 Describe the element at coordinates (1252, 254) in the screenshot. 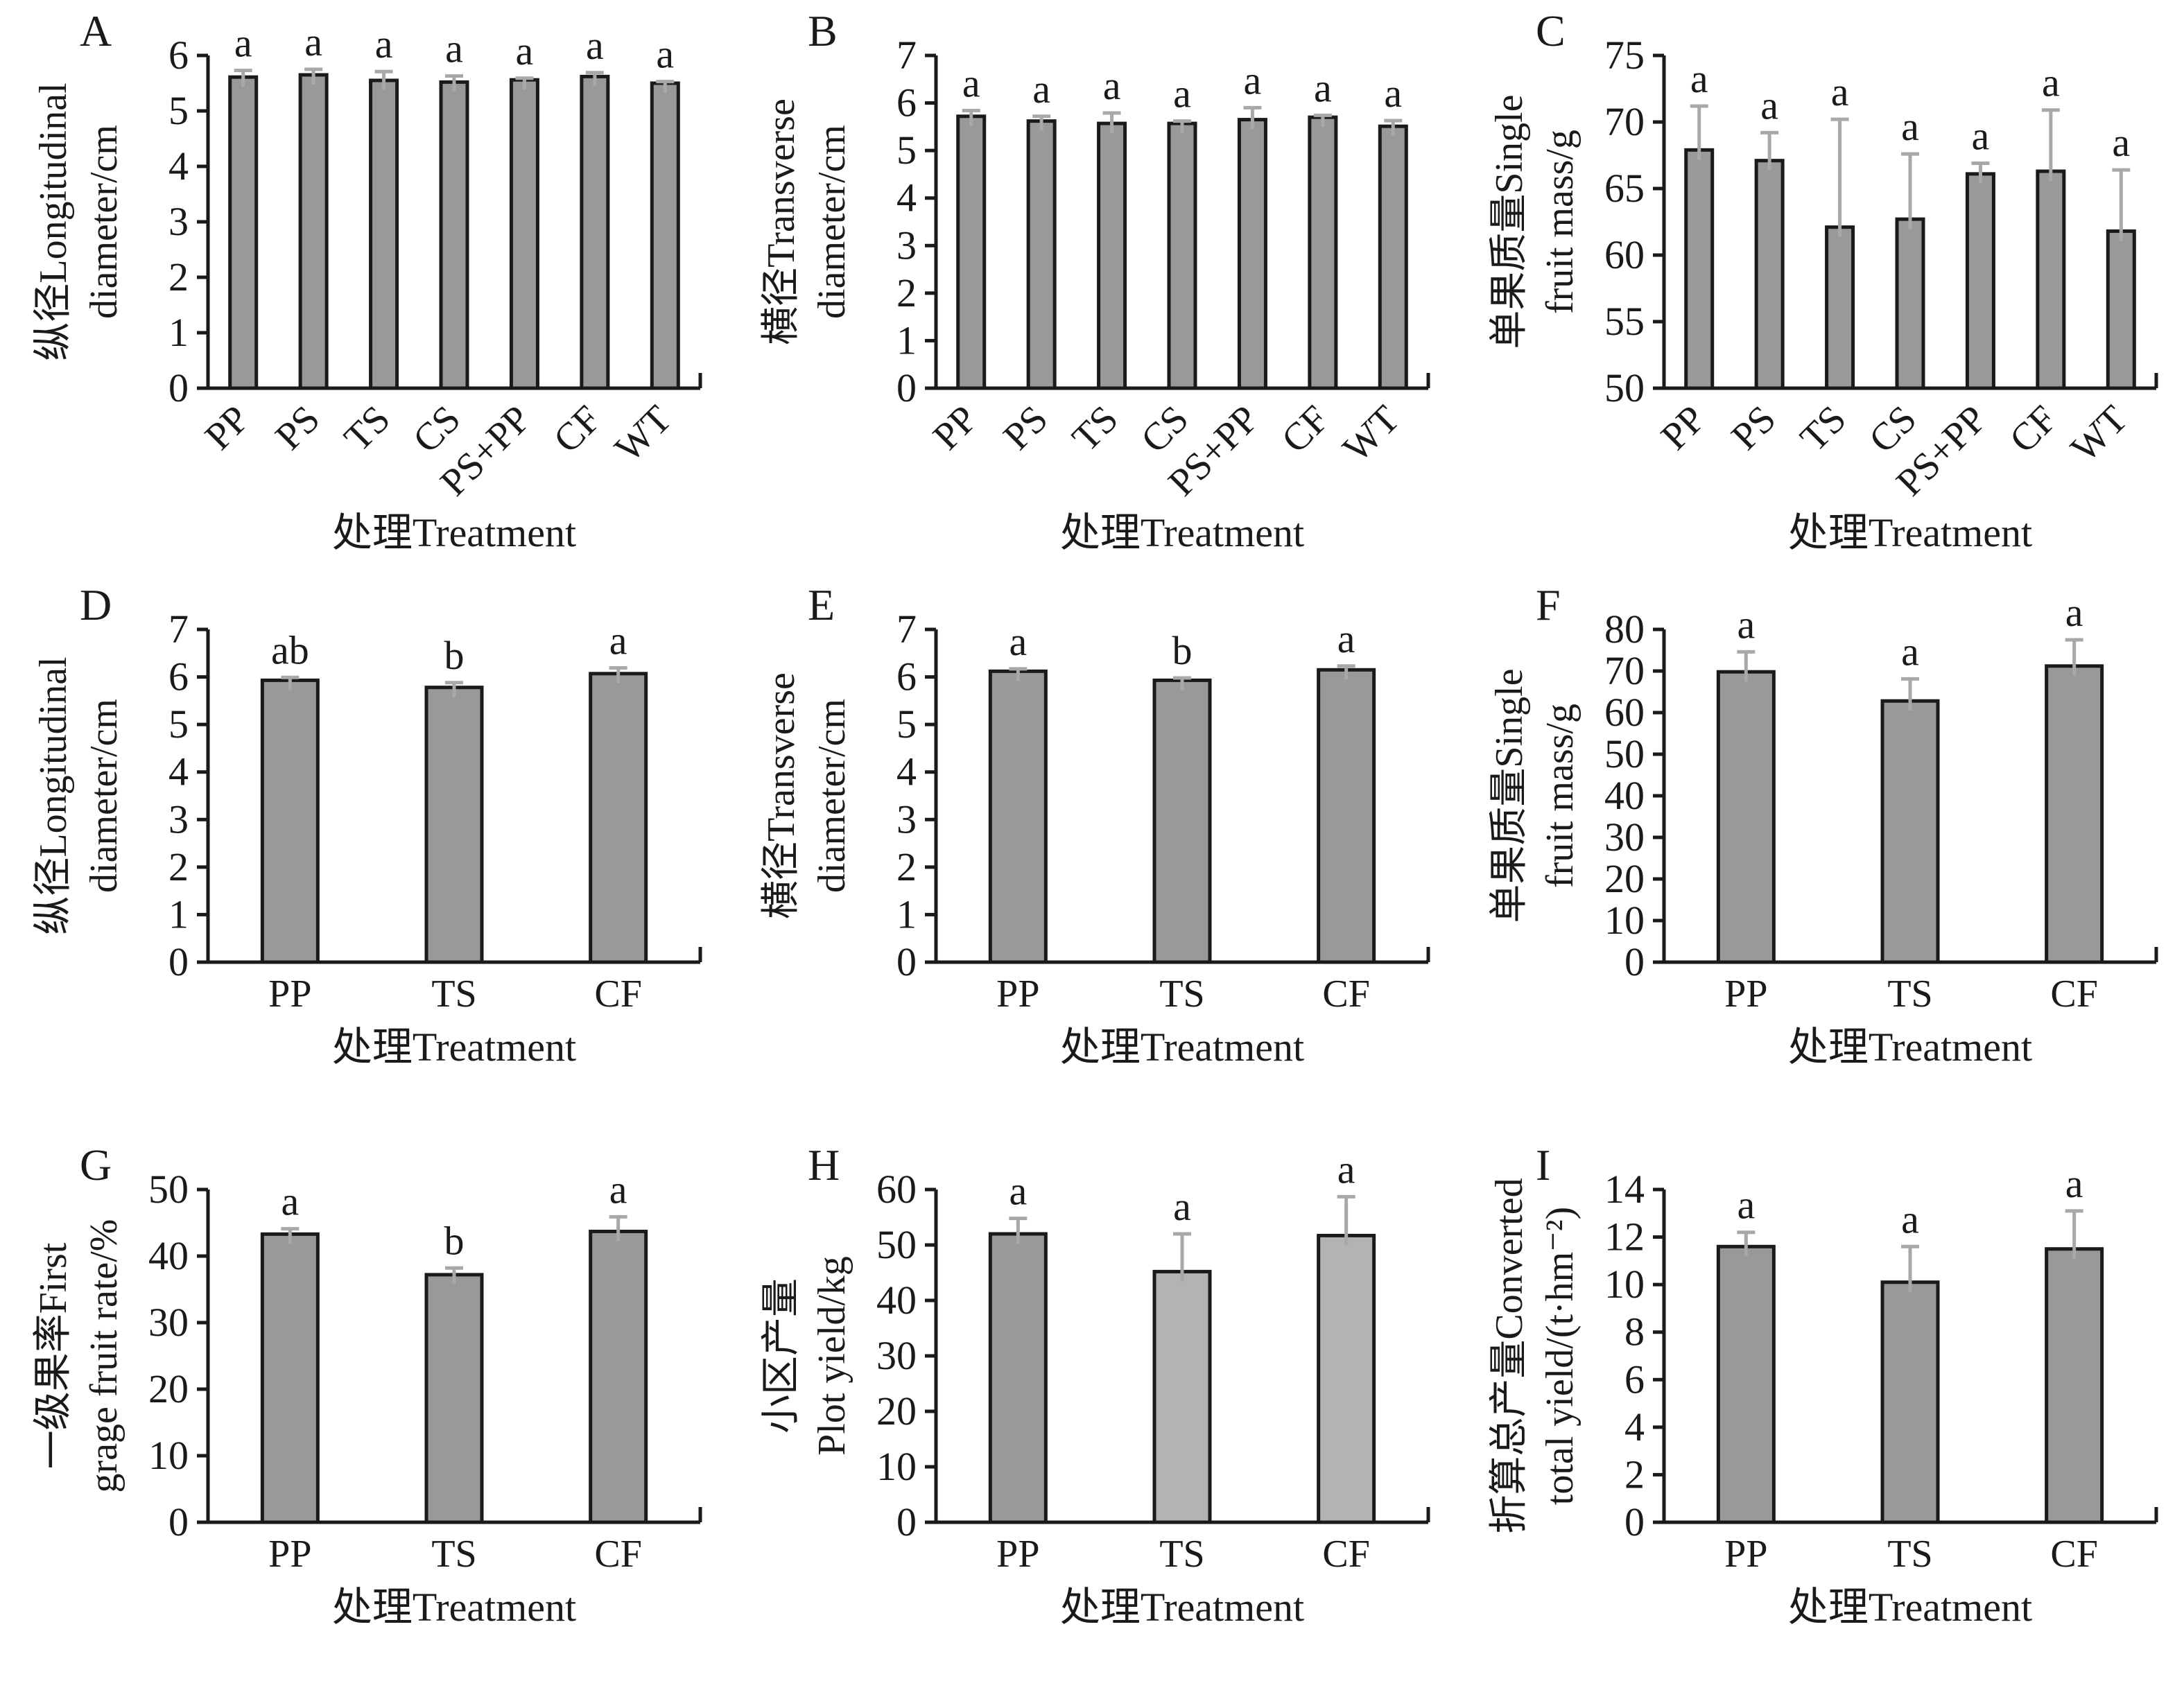

I see `bar-PS+PP` at that location.